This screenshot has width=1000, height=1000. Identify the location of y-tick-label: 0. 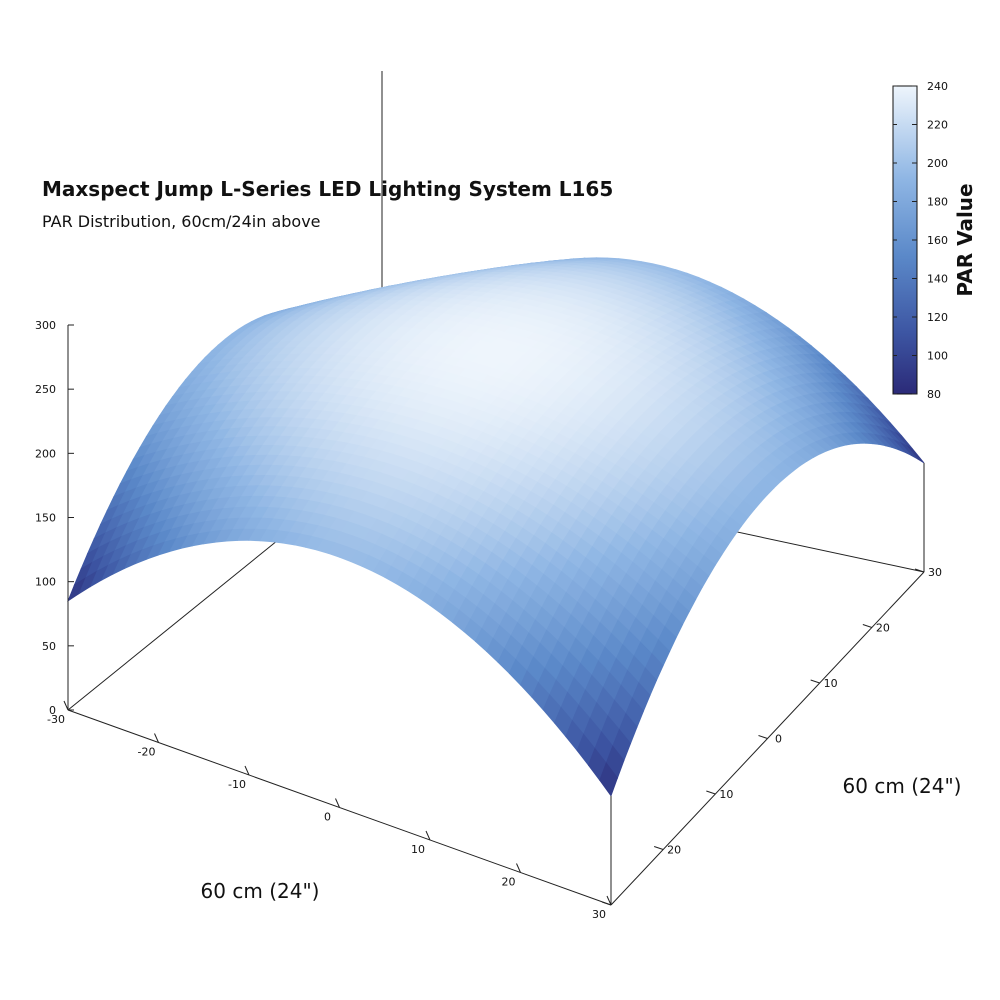
(778, 739).